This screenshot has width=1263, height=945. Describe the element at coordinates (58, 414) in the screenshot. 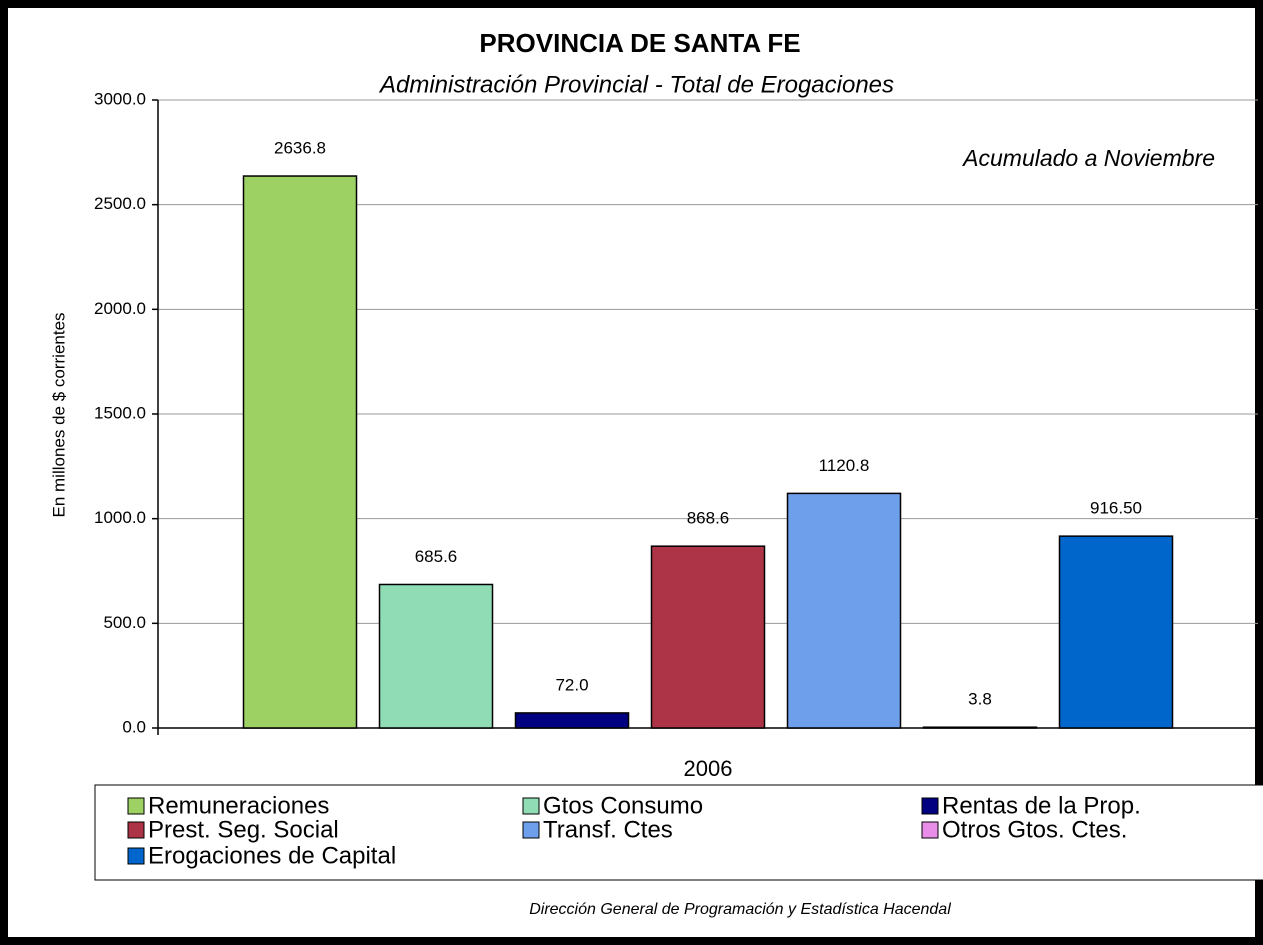

I see `y-axis-label: En millones de $ corrientes` at that location.